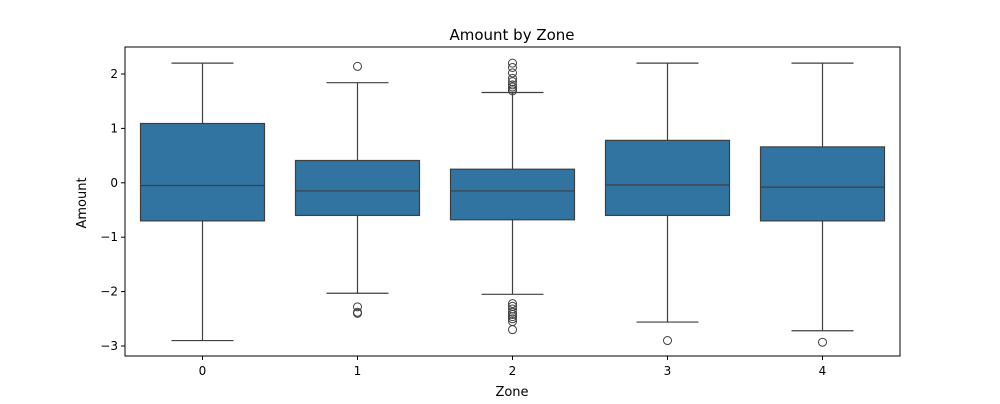  What do you see at coordinates (109, 237) in the screenshot?
I see `y-tick-label: −1` at bounding box center [109, 237].